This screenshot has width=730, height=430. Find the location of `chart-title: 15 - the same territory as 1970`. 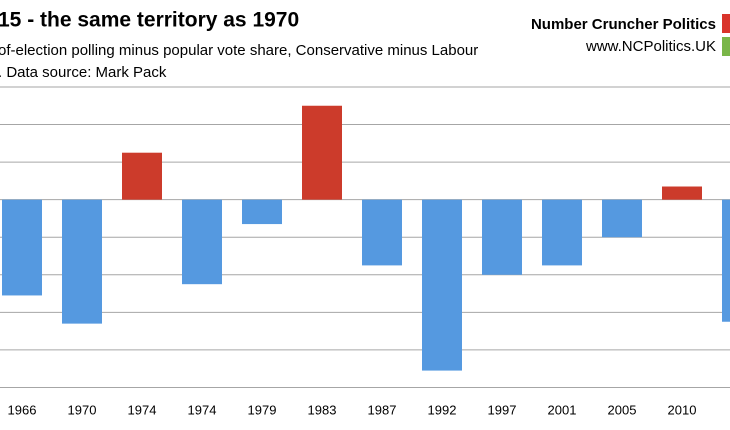

chart-title: 15 - the same territory as 1970 is located at coordinates (149, 20).